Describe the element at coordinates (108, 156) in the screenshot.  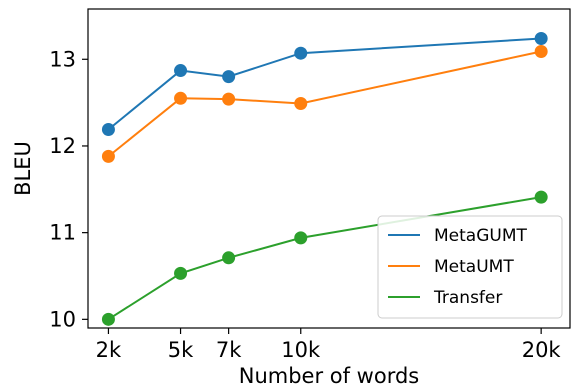
I see `data-point-metaumt-2k` at that location.